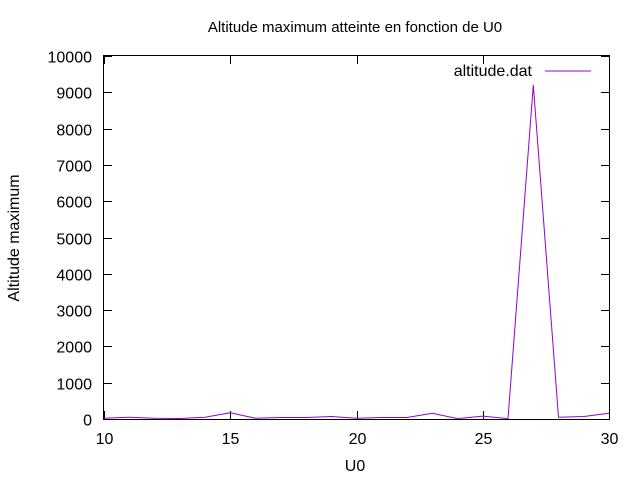  Describe the element at coordinates (74, 203) in the screenshot. I see `y-tick-label: 6000` at that location.